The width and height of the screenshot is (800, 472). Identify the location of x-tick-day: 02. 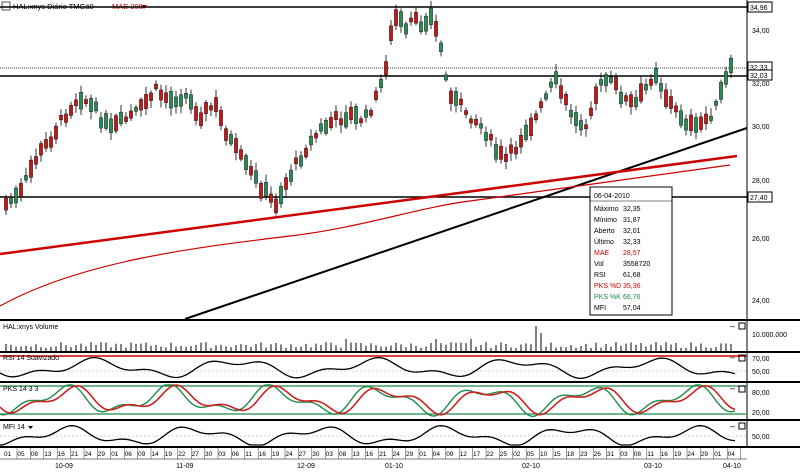
(517, 454).